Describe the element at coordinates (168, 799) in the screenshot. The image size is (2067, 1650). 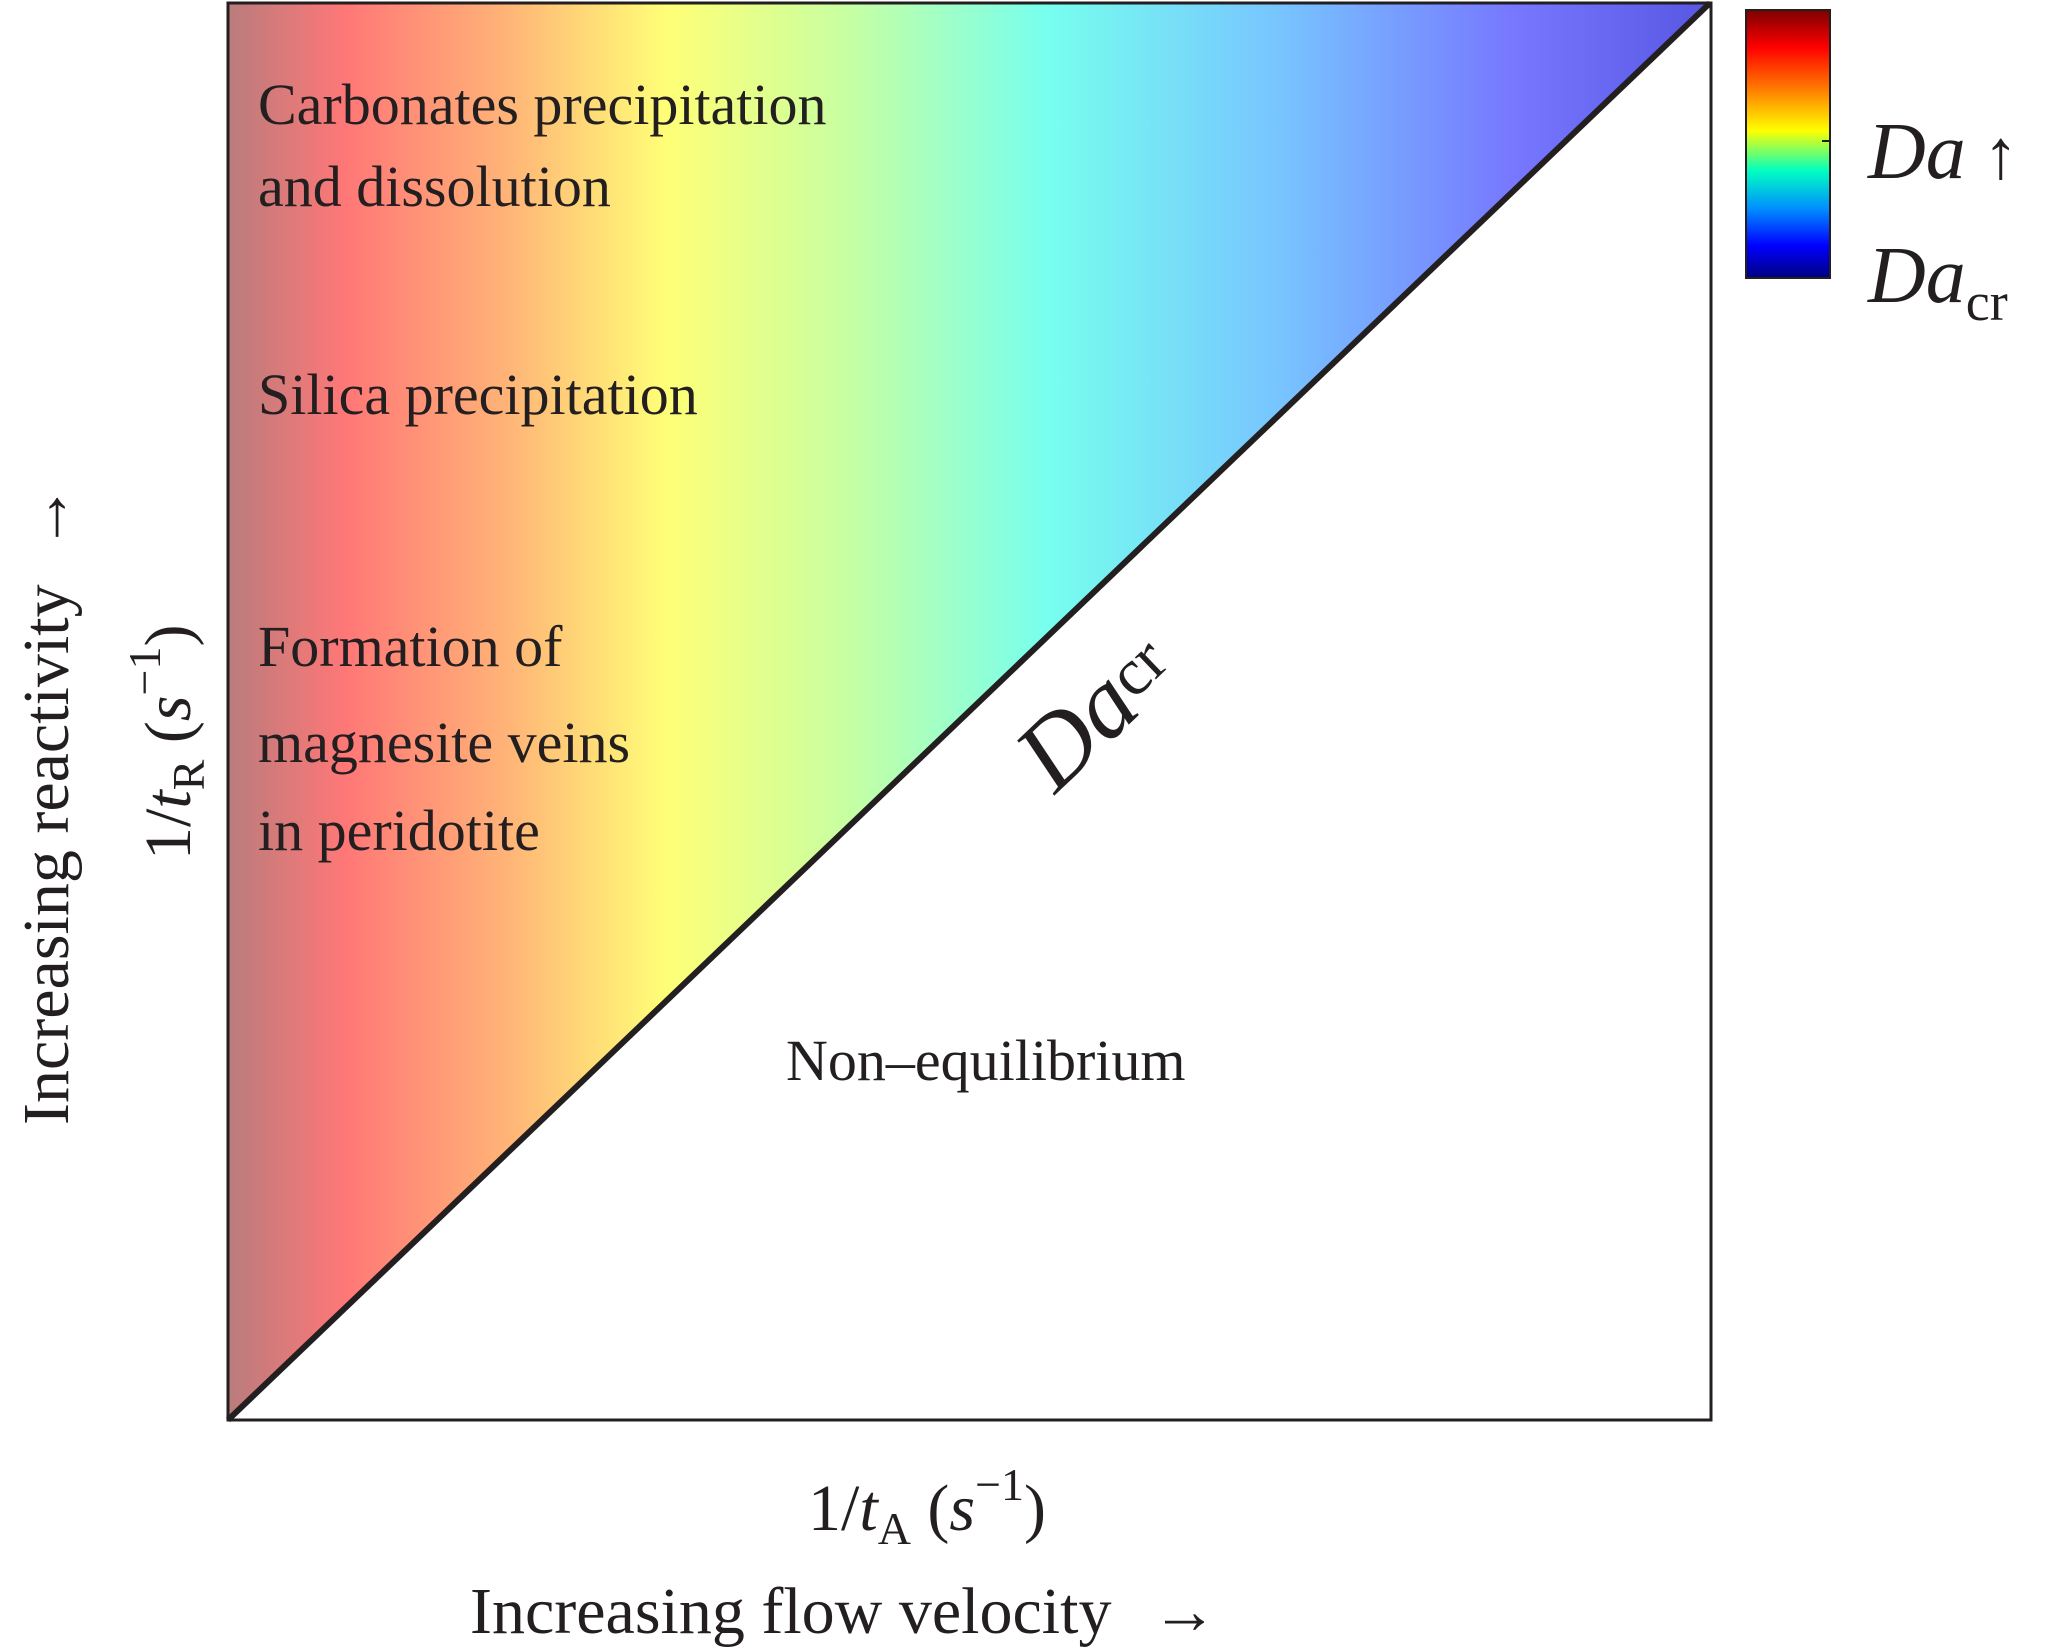
I see `y-axis-var: t` at that location.